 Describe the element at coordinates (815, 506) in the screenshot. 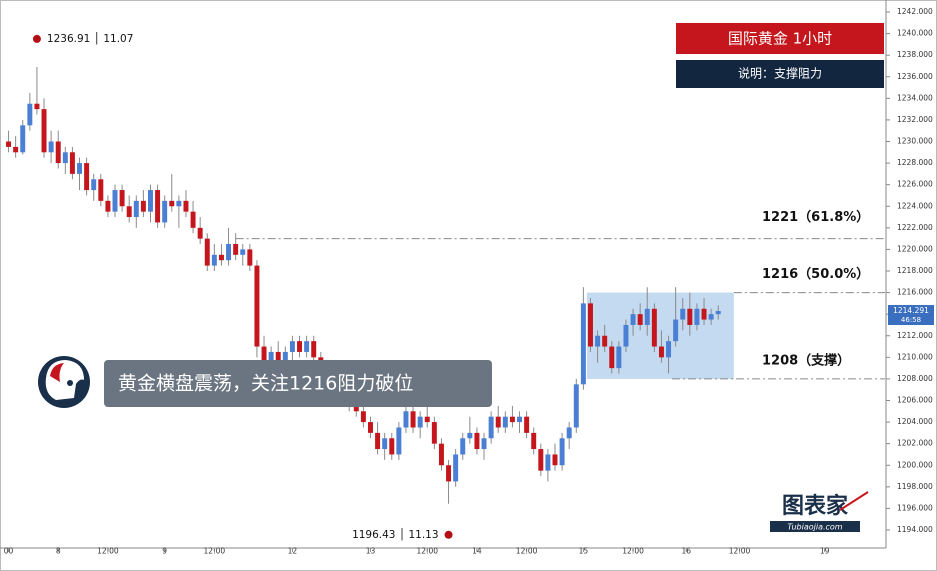

I see `brand: 图表家` at that location.